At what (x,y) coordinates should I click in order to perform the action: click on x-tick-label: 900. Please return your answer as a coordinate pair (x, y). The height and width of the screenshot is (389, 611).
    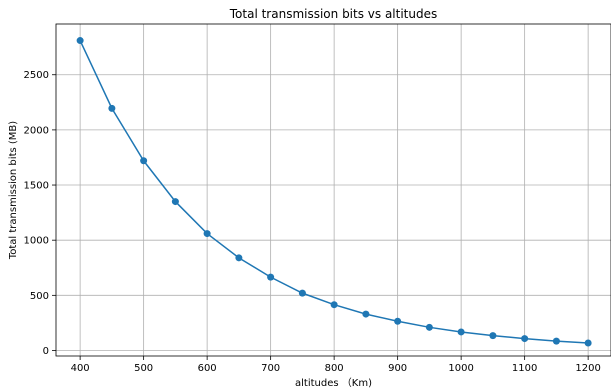
    Looking at the image, I should click on (397, 368).